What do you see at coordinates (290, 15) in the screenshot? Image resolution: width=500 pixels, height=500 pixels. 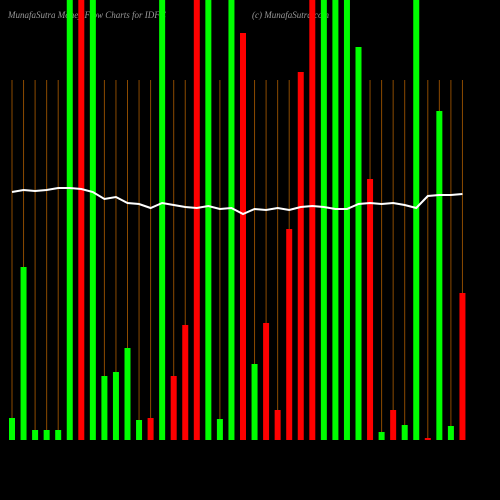 I see `chart-subtitle: (c) MunafaSutra.com` at bounding box center [290, 15].